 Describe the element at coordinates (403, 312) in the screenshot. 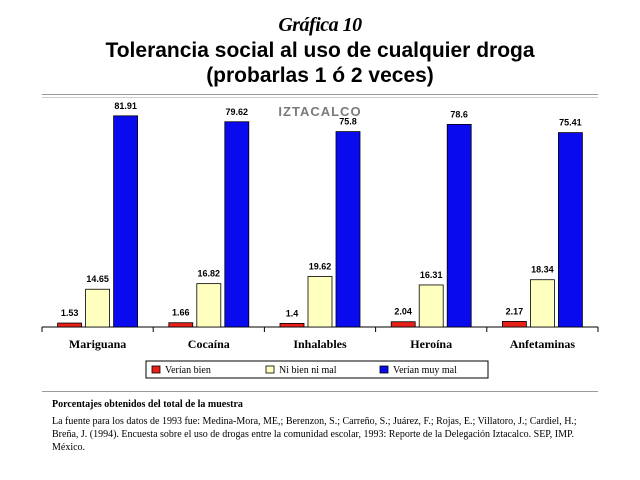

I see `data-label: 2.04` at that location.